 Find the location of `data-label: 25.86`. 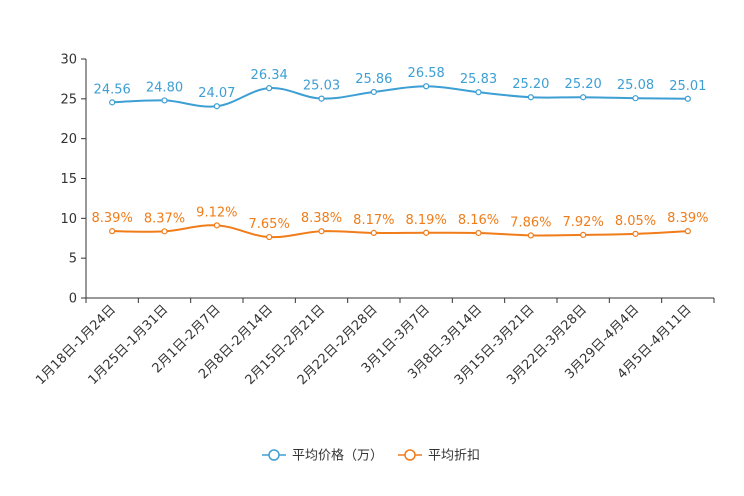

data-label: 25.86 is located at coordinates (373, 79).